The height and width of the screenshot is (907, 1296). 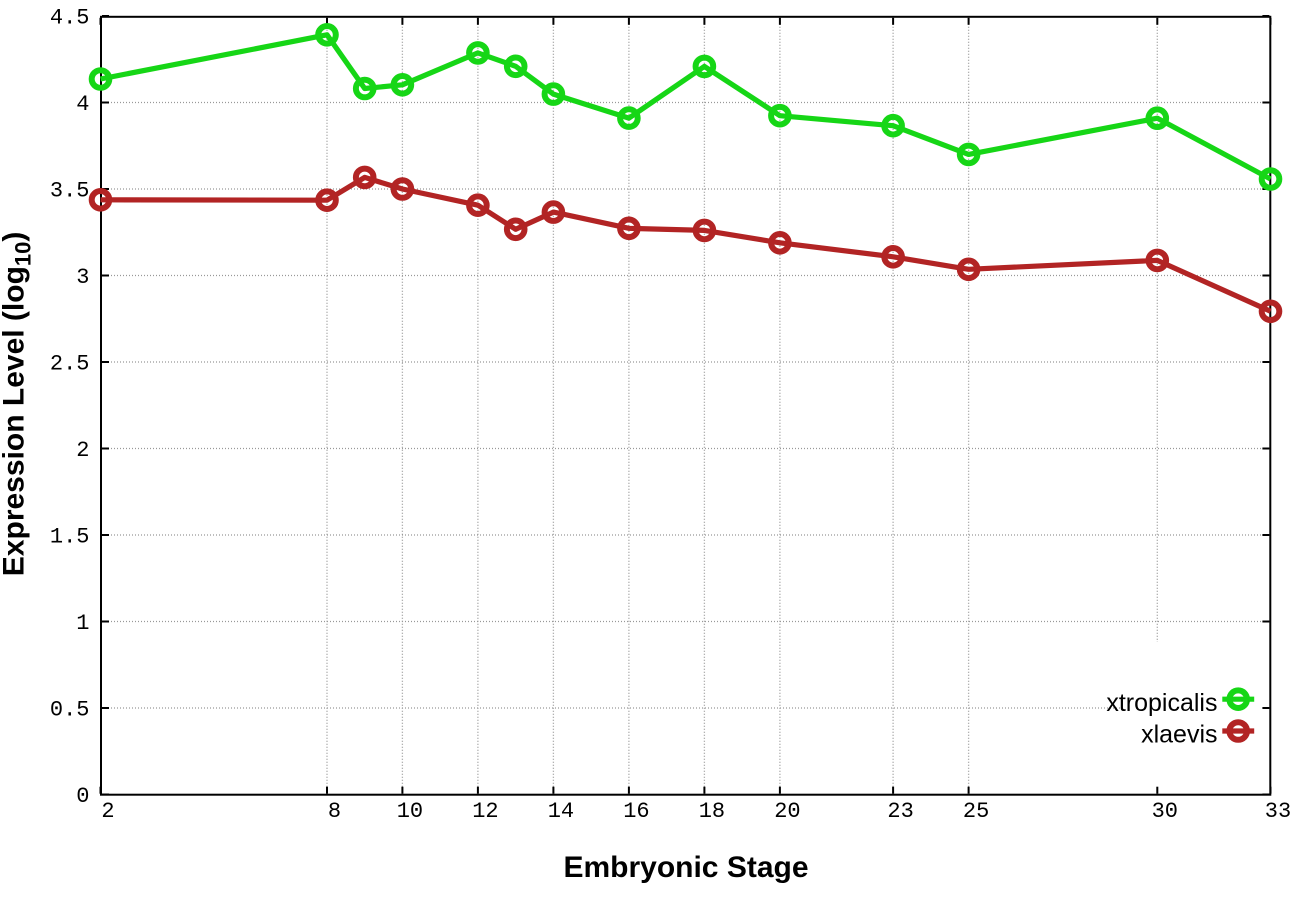 I want to click on svg-text: 25, so click(x=976, y=811).